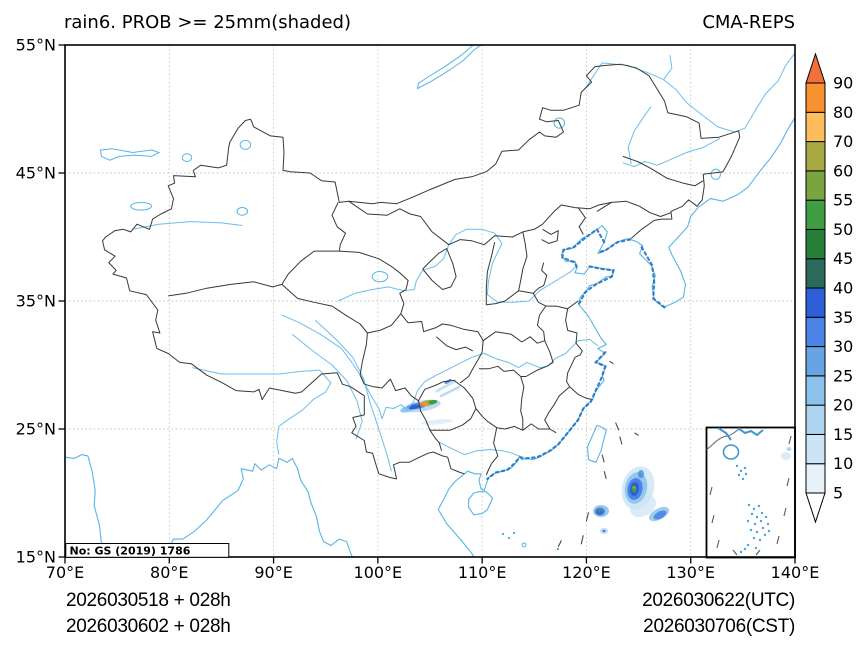 The height and width of the screenshot is (647, 860). What do you see at coordinates (795, 572) in the screenshot?
I see `x-axis-tick-label: 140°E` at bounding box center [795, 572].